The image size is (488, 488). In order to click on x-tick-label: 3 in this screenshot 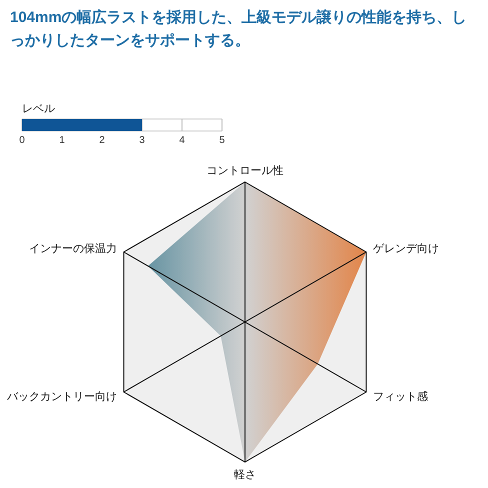, I will do `click(142, 140)`.